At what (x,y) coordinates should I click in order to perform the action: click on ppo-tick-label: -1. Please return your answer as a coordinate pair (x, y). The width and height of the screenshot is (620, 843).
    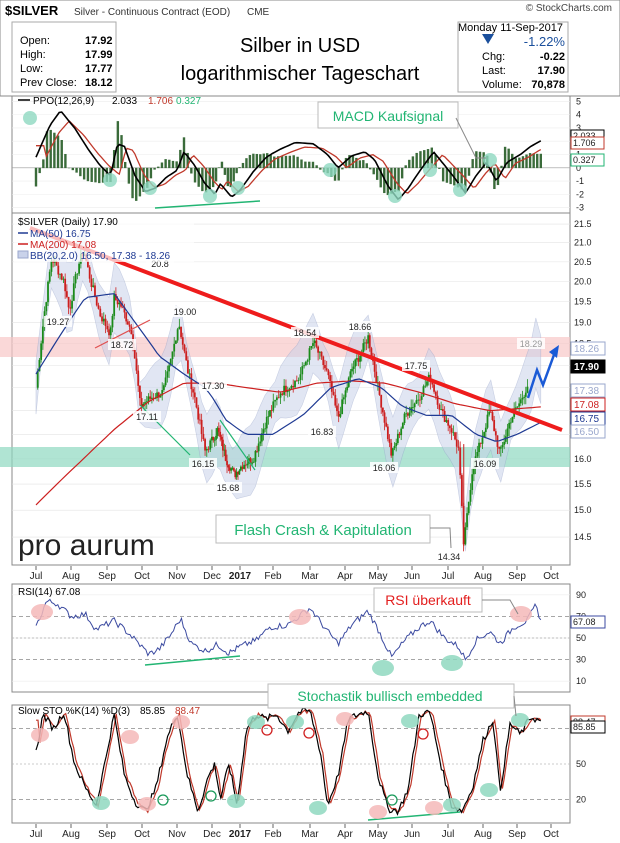
    Looking at the image, I should click on (580, 181).